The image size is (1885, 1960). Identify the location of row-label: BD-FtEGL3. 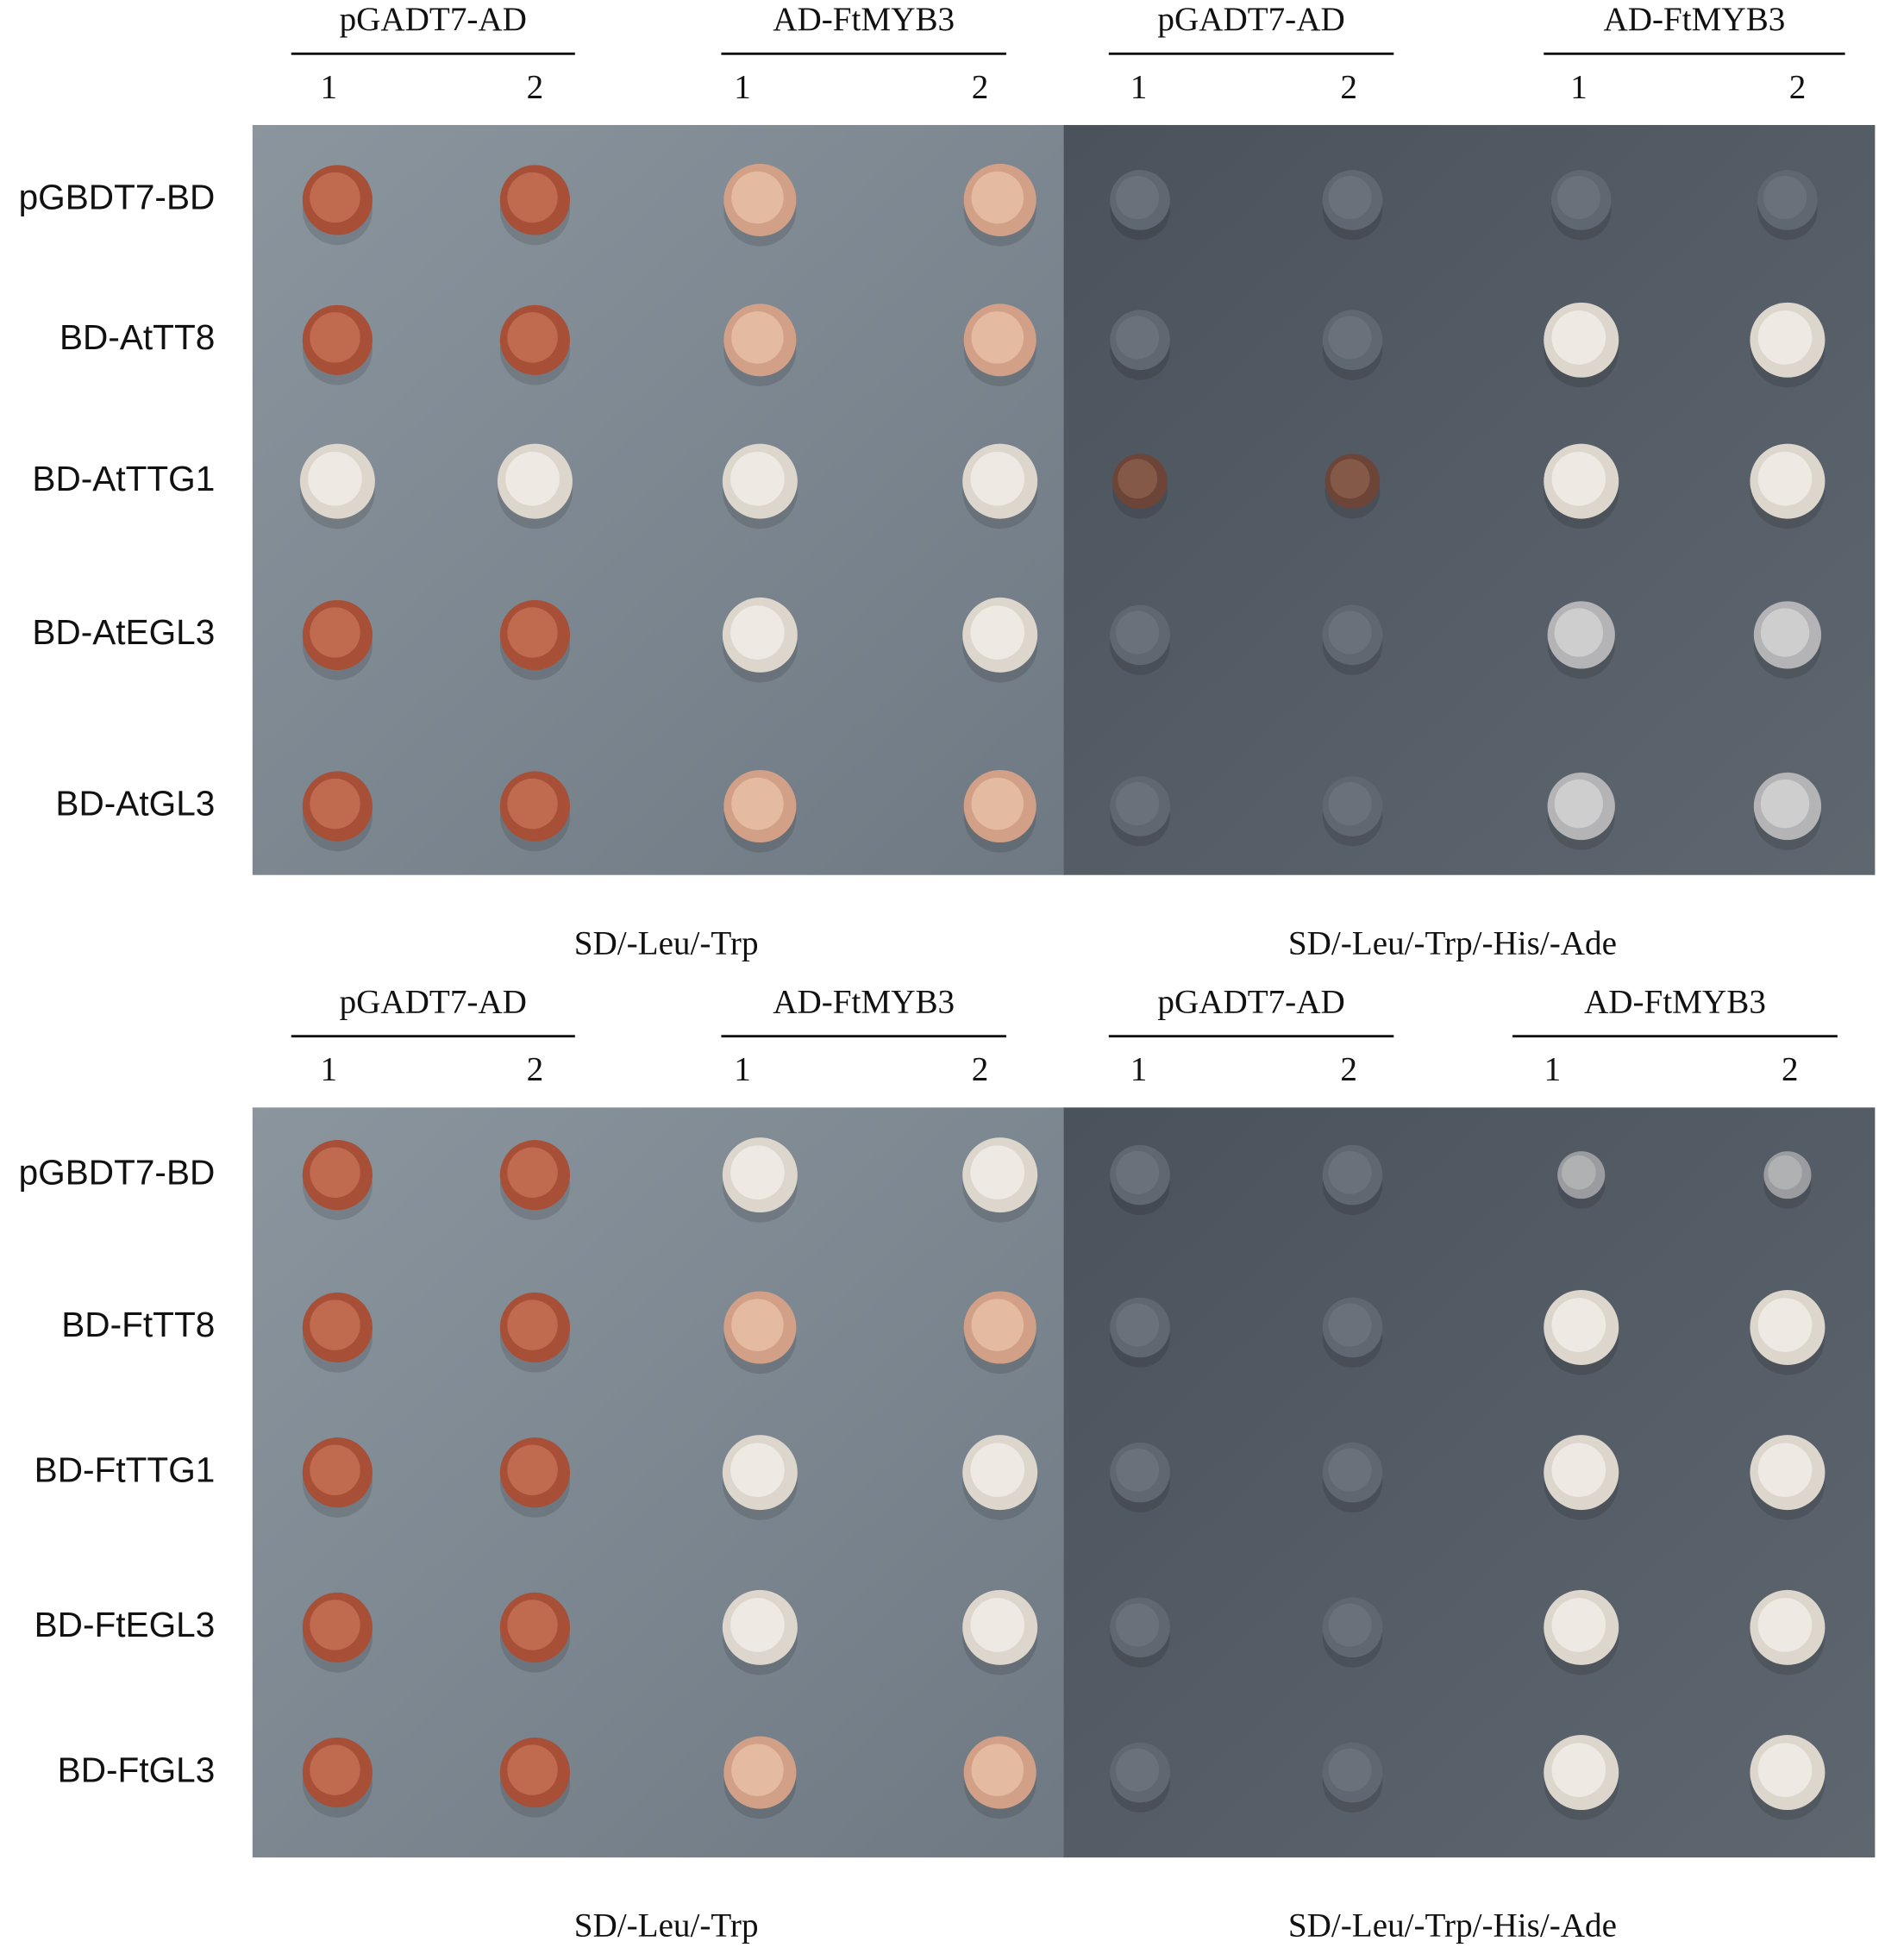
(125, 1624).